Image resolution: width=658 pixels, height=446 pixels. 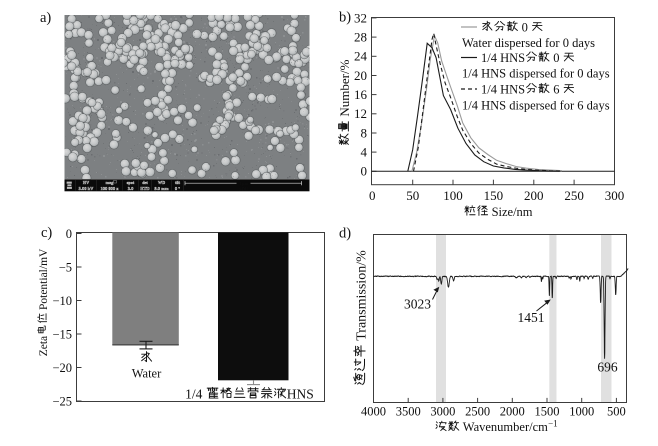 What do you see at coordinates (531, 317) in the screenshot?
I see `svg-text: 1451` at bounding box center [531, 317].